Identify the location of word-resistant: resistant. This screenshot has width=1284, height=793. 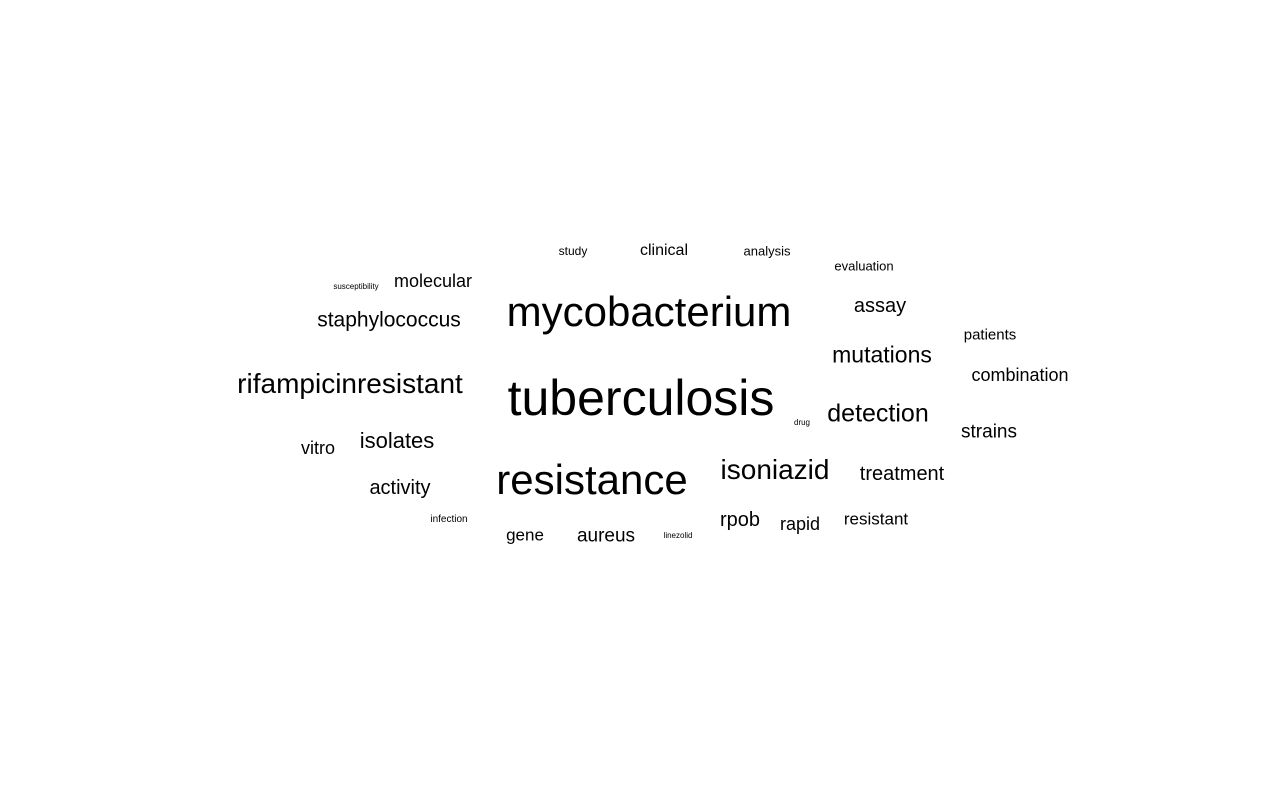
(876, 519).